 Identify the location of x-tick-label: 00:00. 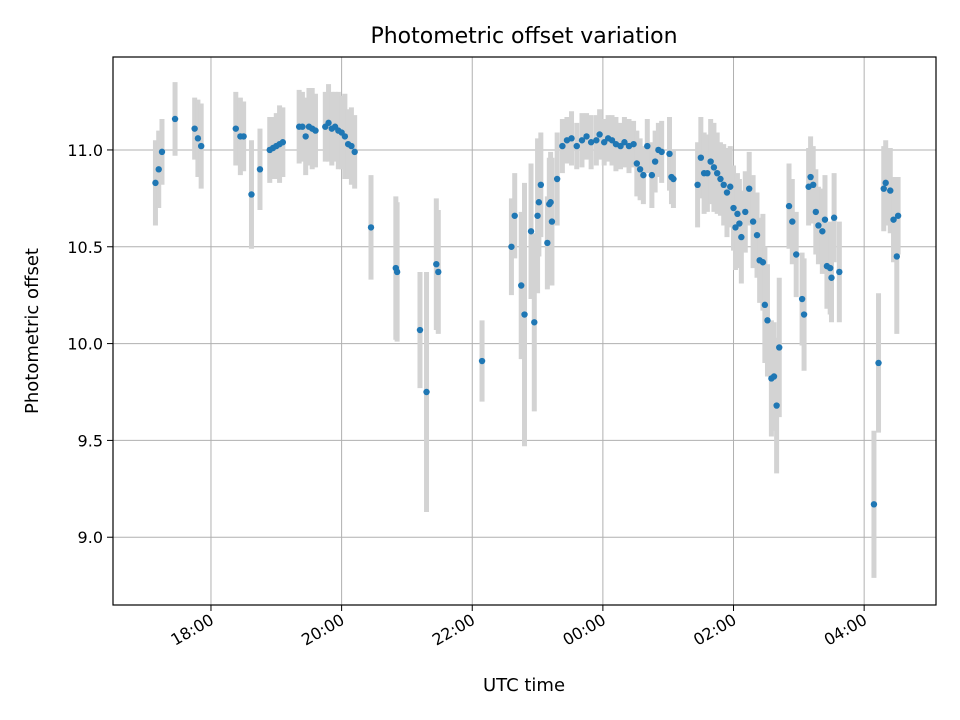
(583, 630).